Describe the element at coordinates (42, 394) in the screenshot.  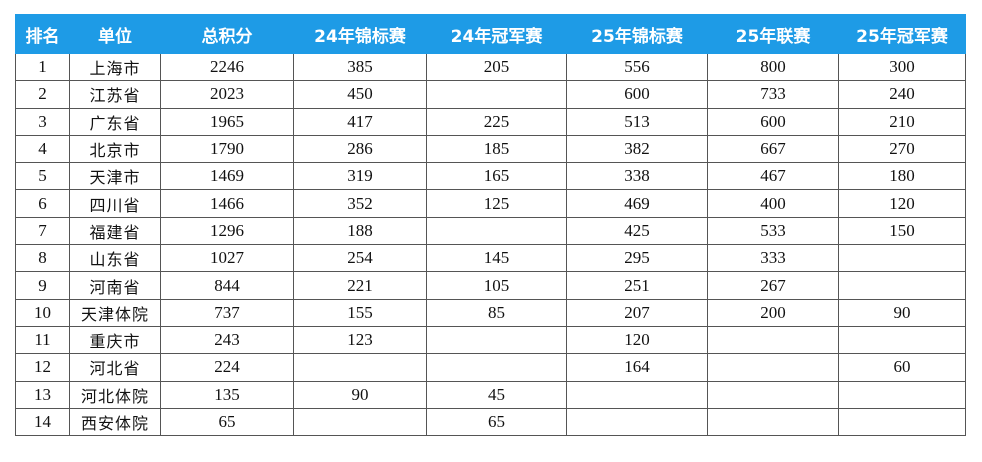
I see `rank-cell: 13` at that location.